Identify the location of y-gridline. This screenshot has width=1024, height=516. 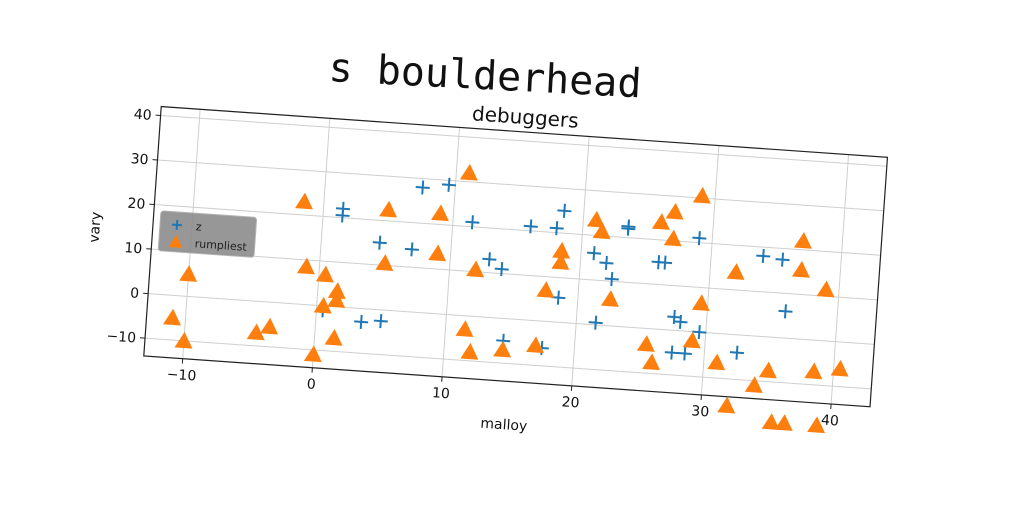
(520, 185).